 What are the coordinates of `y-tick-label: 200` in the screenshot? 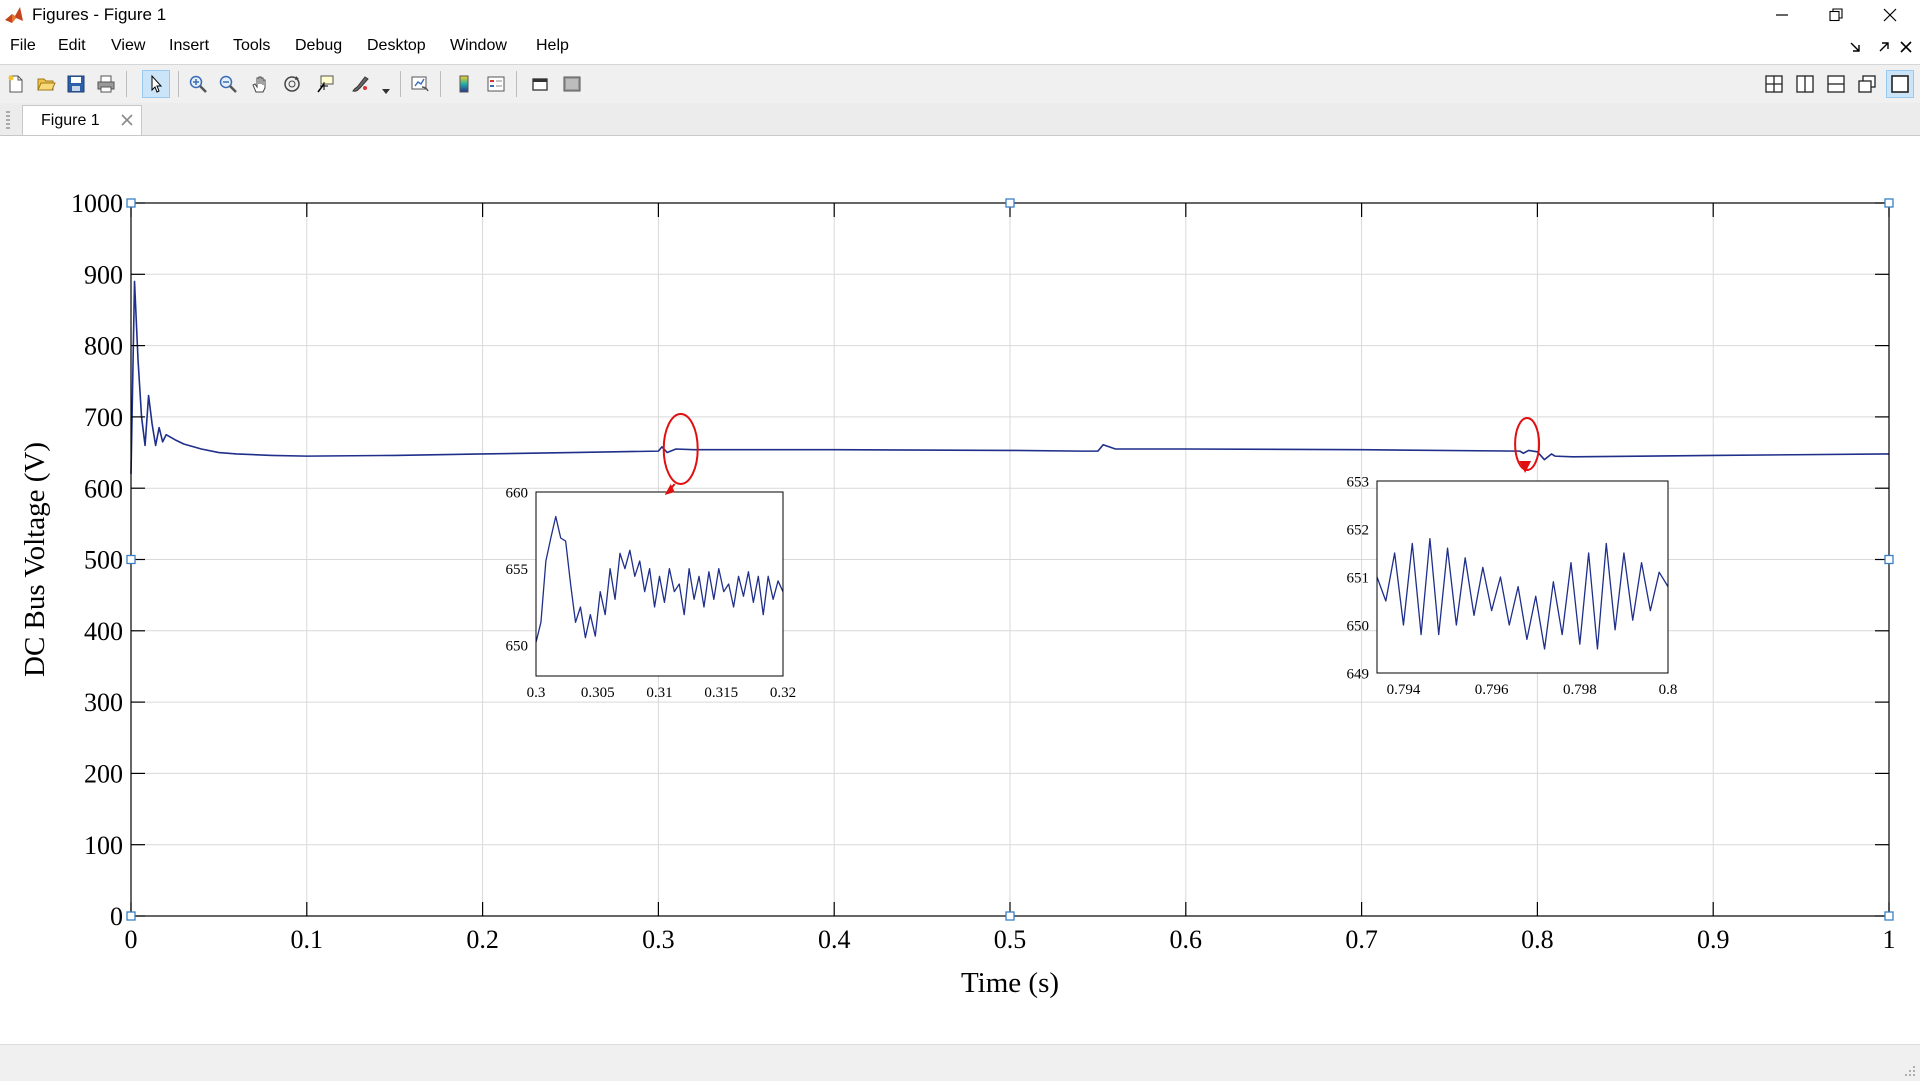 It's located at (103, 774).